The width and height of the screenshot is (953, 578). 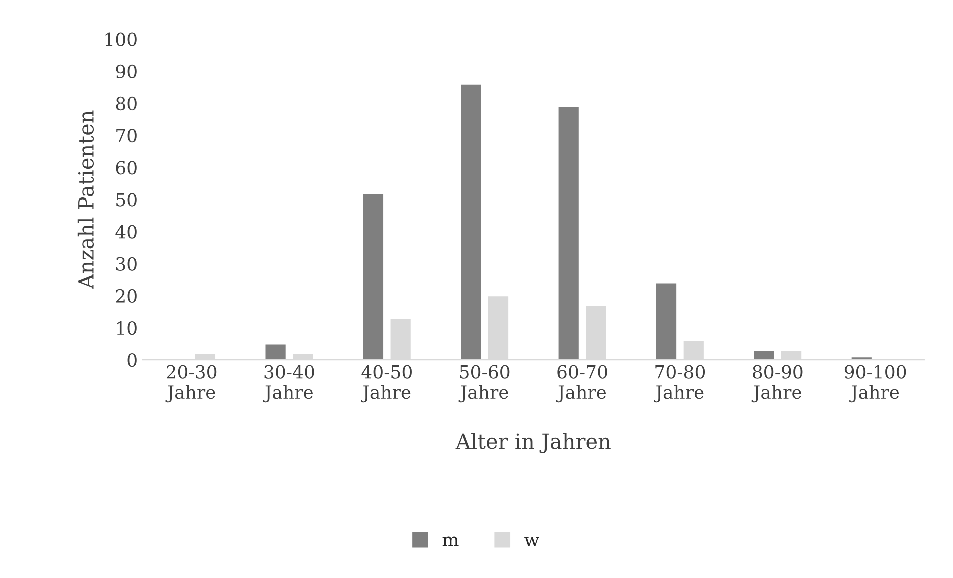 I want to click on legend-label: w, so click(x=532, y=541).